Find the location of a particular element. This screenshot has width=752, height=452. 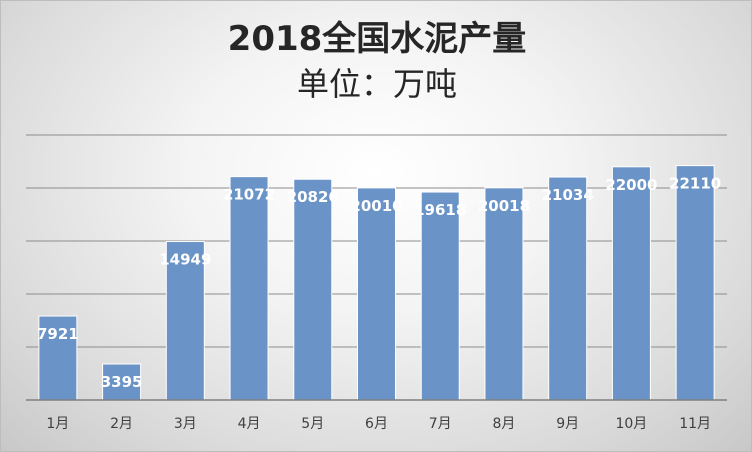

x-tick-label: 1月 is located at coordinates (57, 424).